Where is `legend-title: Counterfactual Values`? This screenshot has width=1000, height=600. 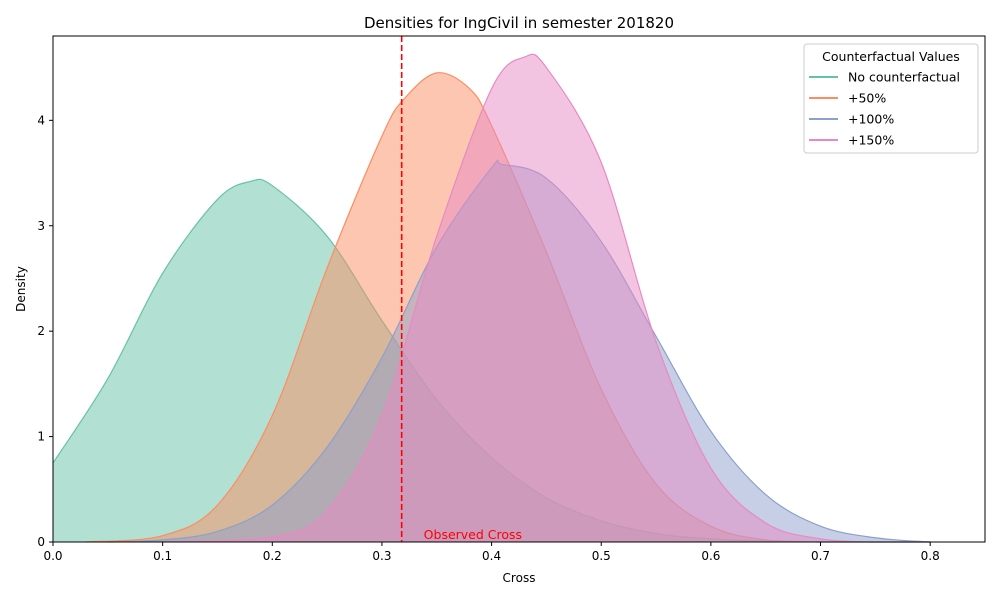
legend-title: Counterfactual Values is located at coordinates (891, 56).